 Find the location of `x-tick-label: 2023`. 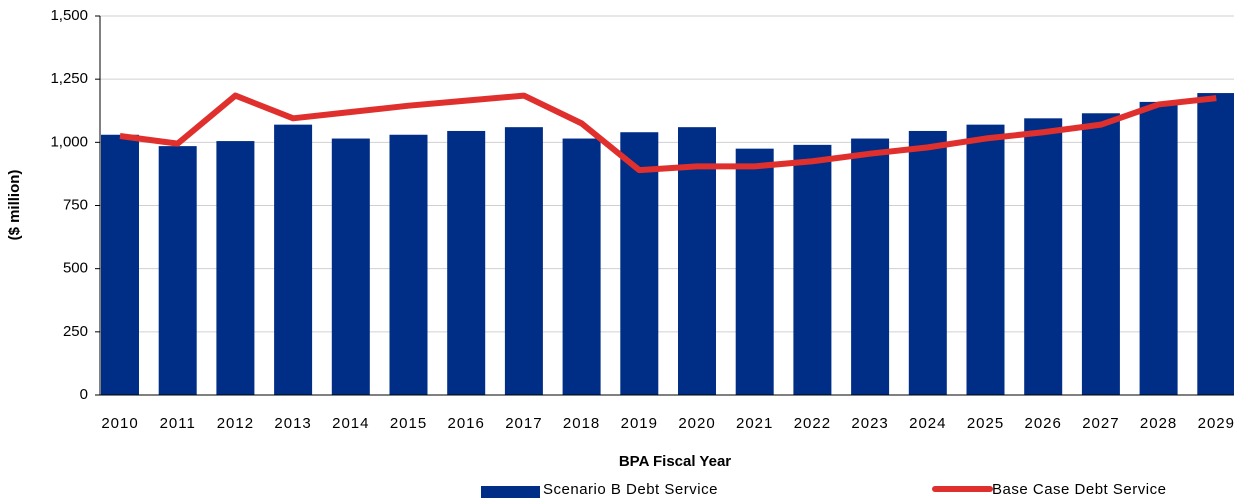

x-tick-label: 2023 is located at coordinates (869, 423).